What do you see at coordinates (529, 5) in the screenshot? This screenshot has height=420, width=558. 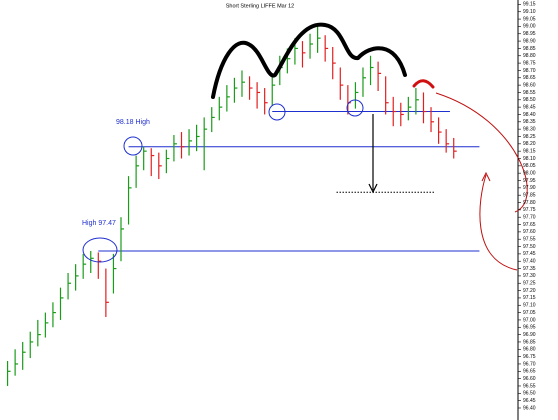 I see `y-tick-label: 99.15` at bounding box center [529, 5].